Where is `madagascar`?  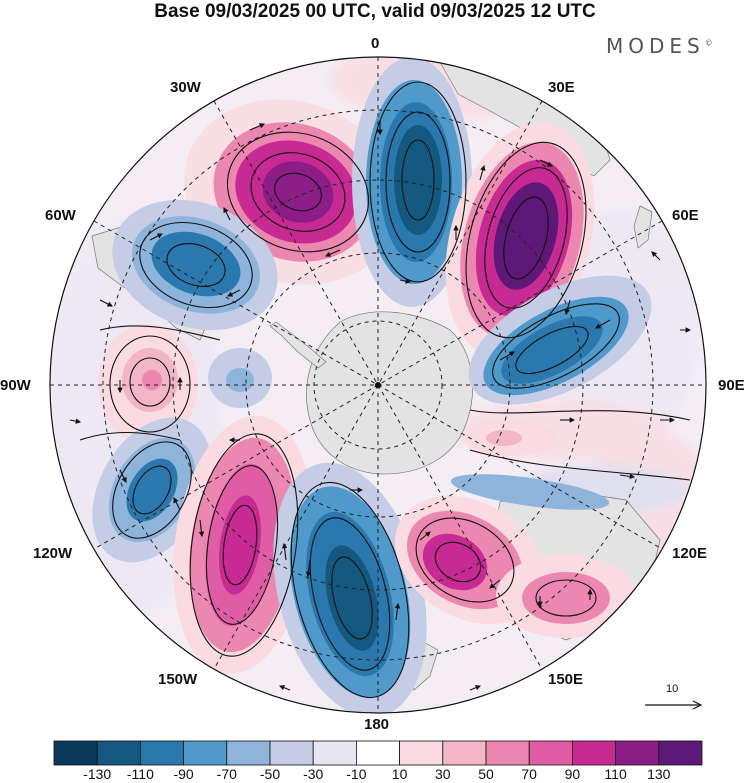
madagascar is located at coordinates (643, 227).